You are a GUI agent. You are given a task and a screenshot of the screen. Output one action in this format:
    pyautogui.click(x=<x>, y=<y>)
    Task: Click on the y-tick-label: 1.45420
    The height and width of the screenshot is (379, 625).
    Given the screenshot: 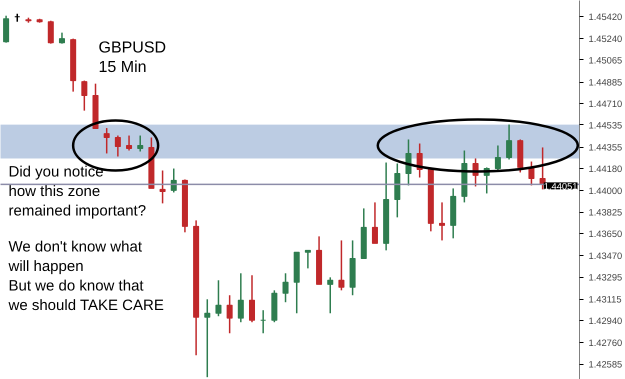 What is the action you would take?
    pyautogui.click(x=605, y=17)
    